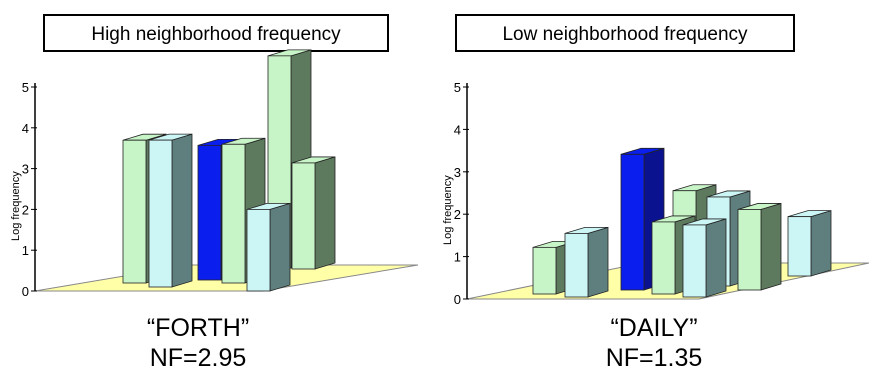 This screenshot has width=875, height=376. Describe the element at coordinates (625, 33) in the screenshot. I see `chart-title-right: Low neighborhood frequency` at that location.